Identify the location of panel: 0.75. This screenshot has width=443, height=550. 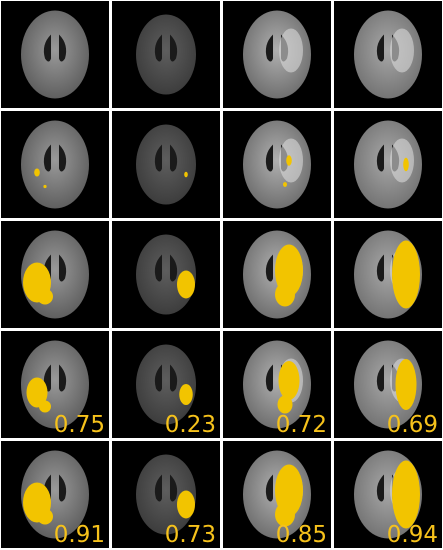
(55, 384).